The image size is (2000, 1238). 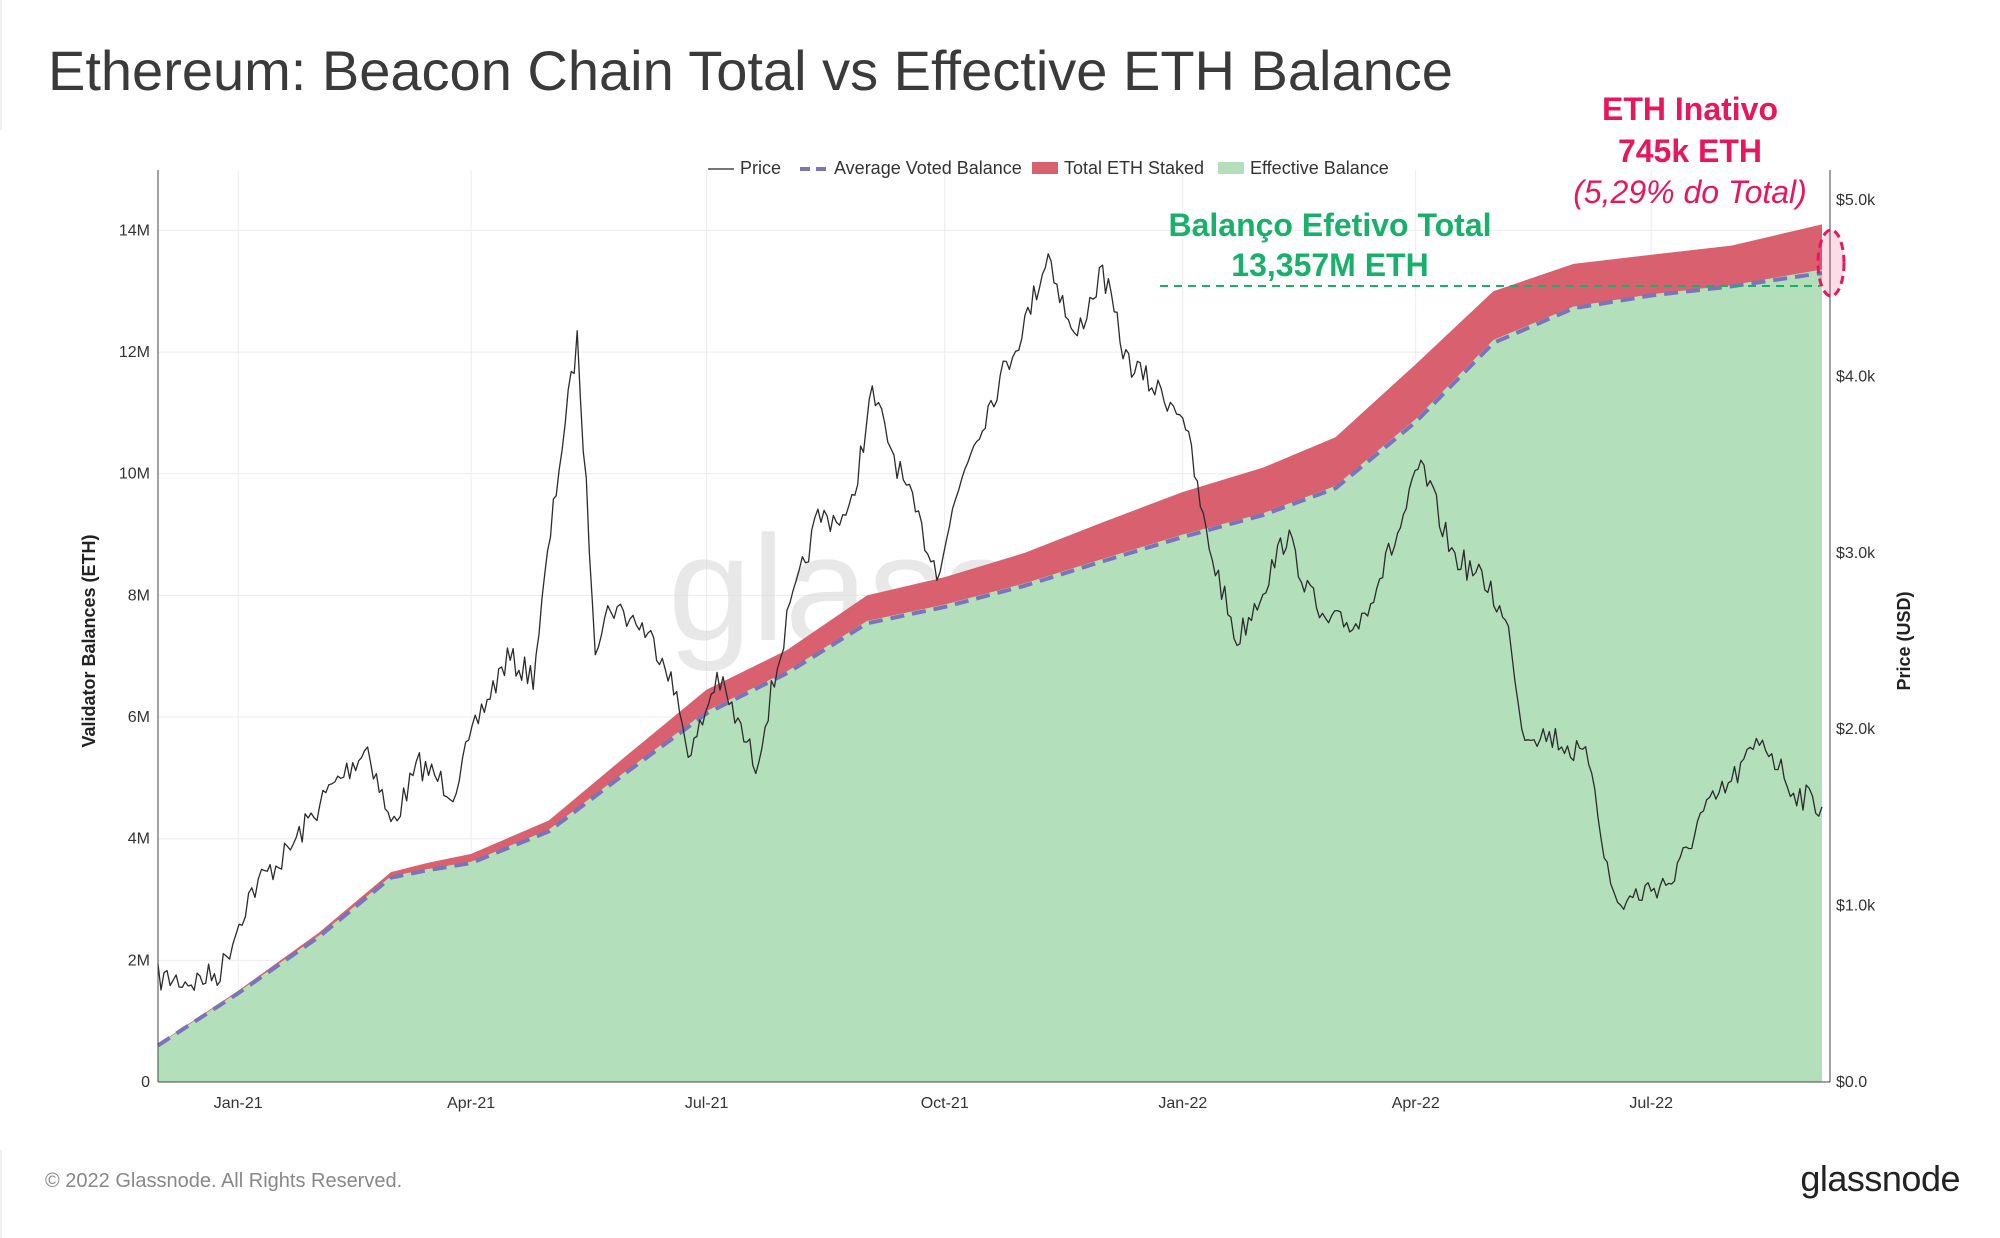 What do you see at coordinates (1690, 192) in the screenshot?
I see `annotation-inactive-pct: (5,29% do Total)` at bounding box center [1690, 192].